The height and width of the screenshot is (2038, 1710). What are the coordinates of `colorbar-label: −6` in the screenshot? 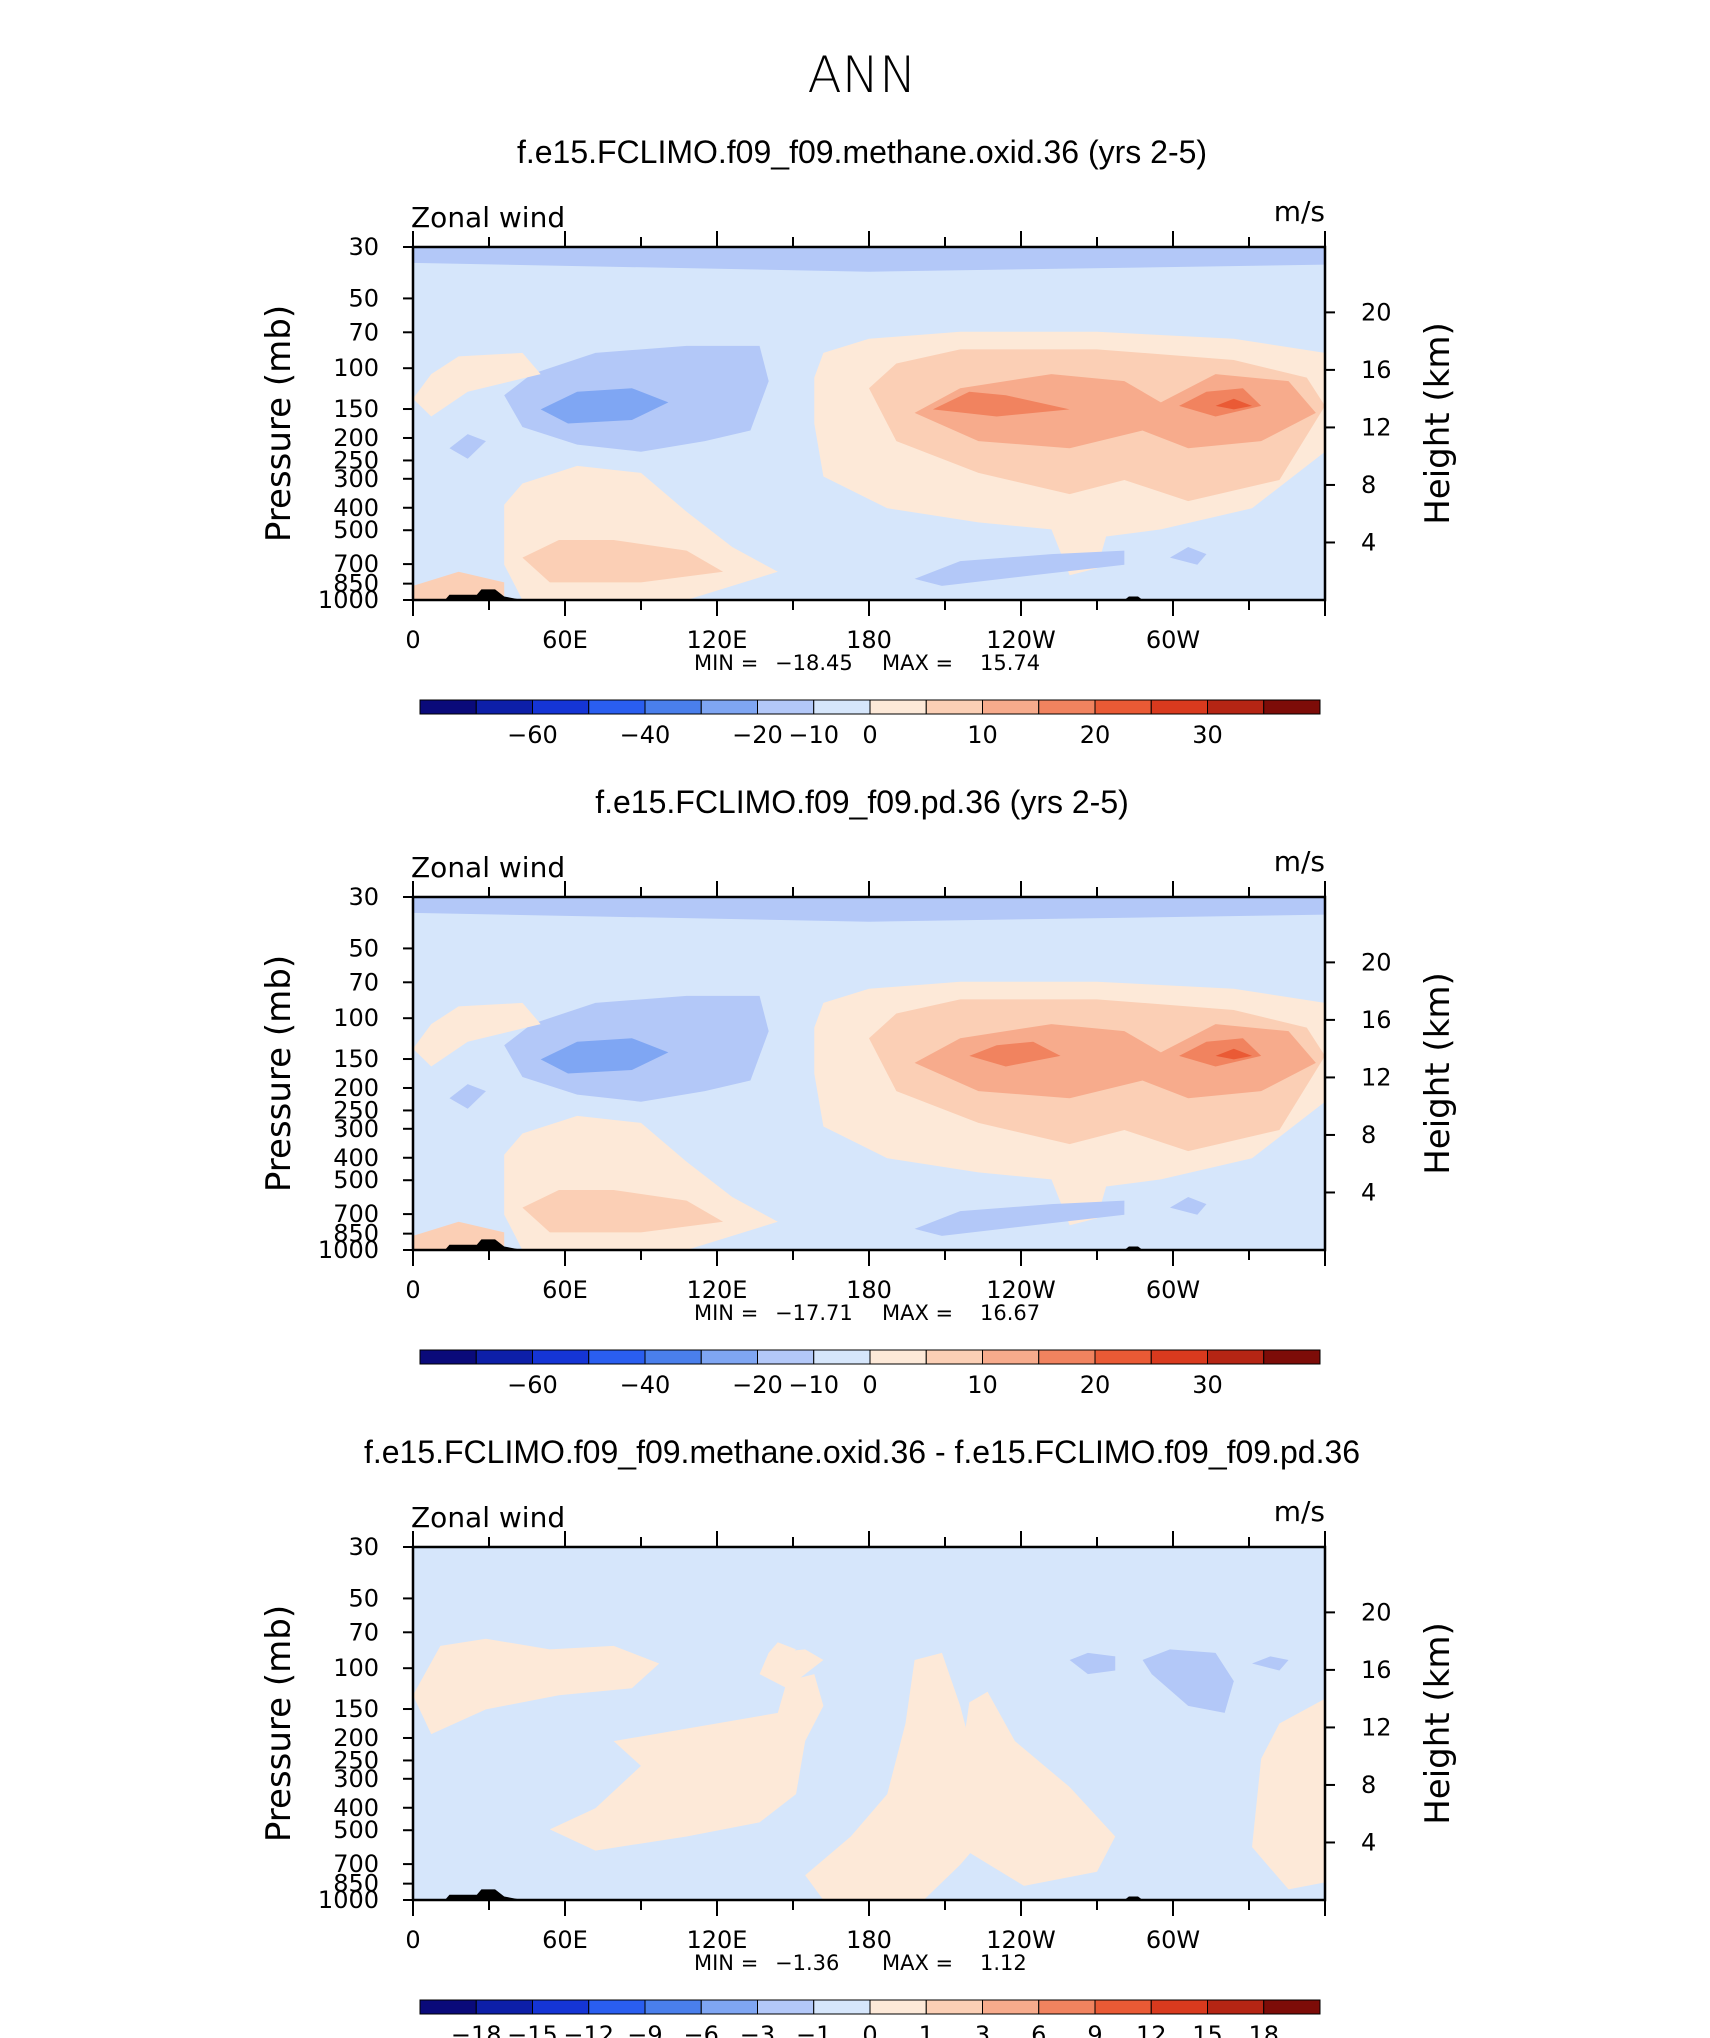 It's located at (701, 2029).